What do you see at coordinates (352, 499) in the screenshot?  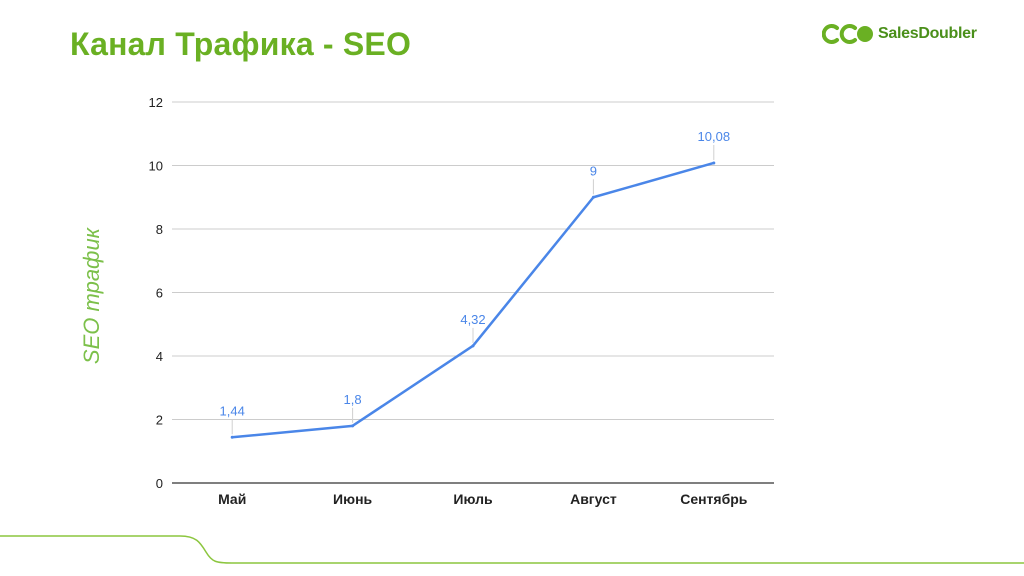 I see `x-tick-label: Июнь` at bounding box center [352, 499].